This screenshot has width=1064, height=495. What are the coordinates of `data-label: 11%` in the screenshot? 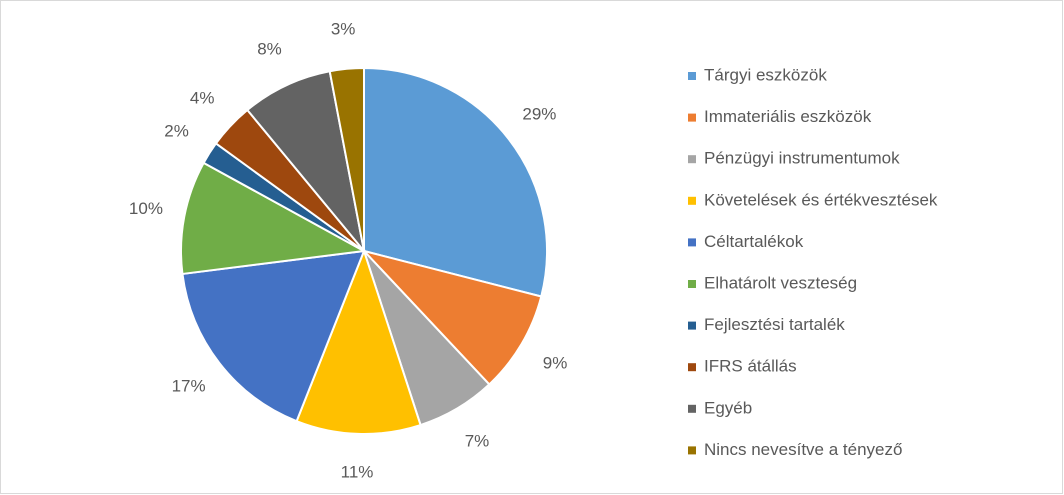 It's located at (357, 471).